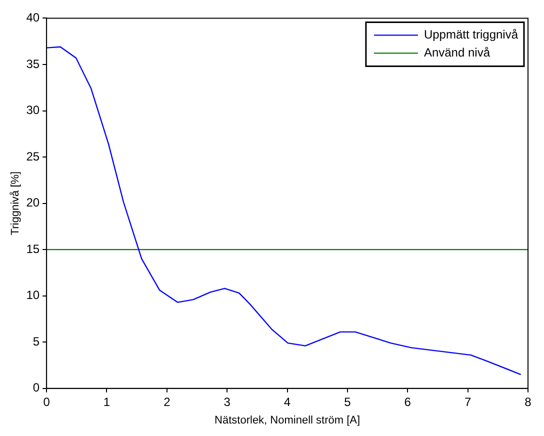  What do you see at coordinates (227, 401) in the screenshot?
I see `x-tick-label: 3` at bounding box center [227, 401].